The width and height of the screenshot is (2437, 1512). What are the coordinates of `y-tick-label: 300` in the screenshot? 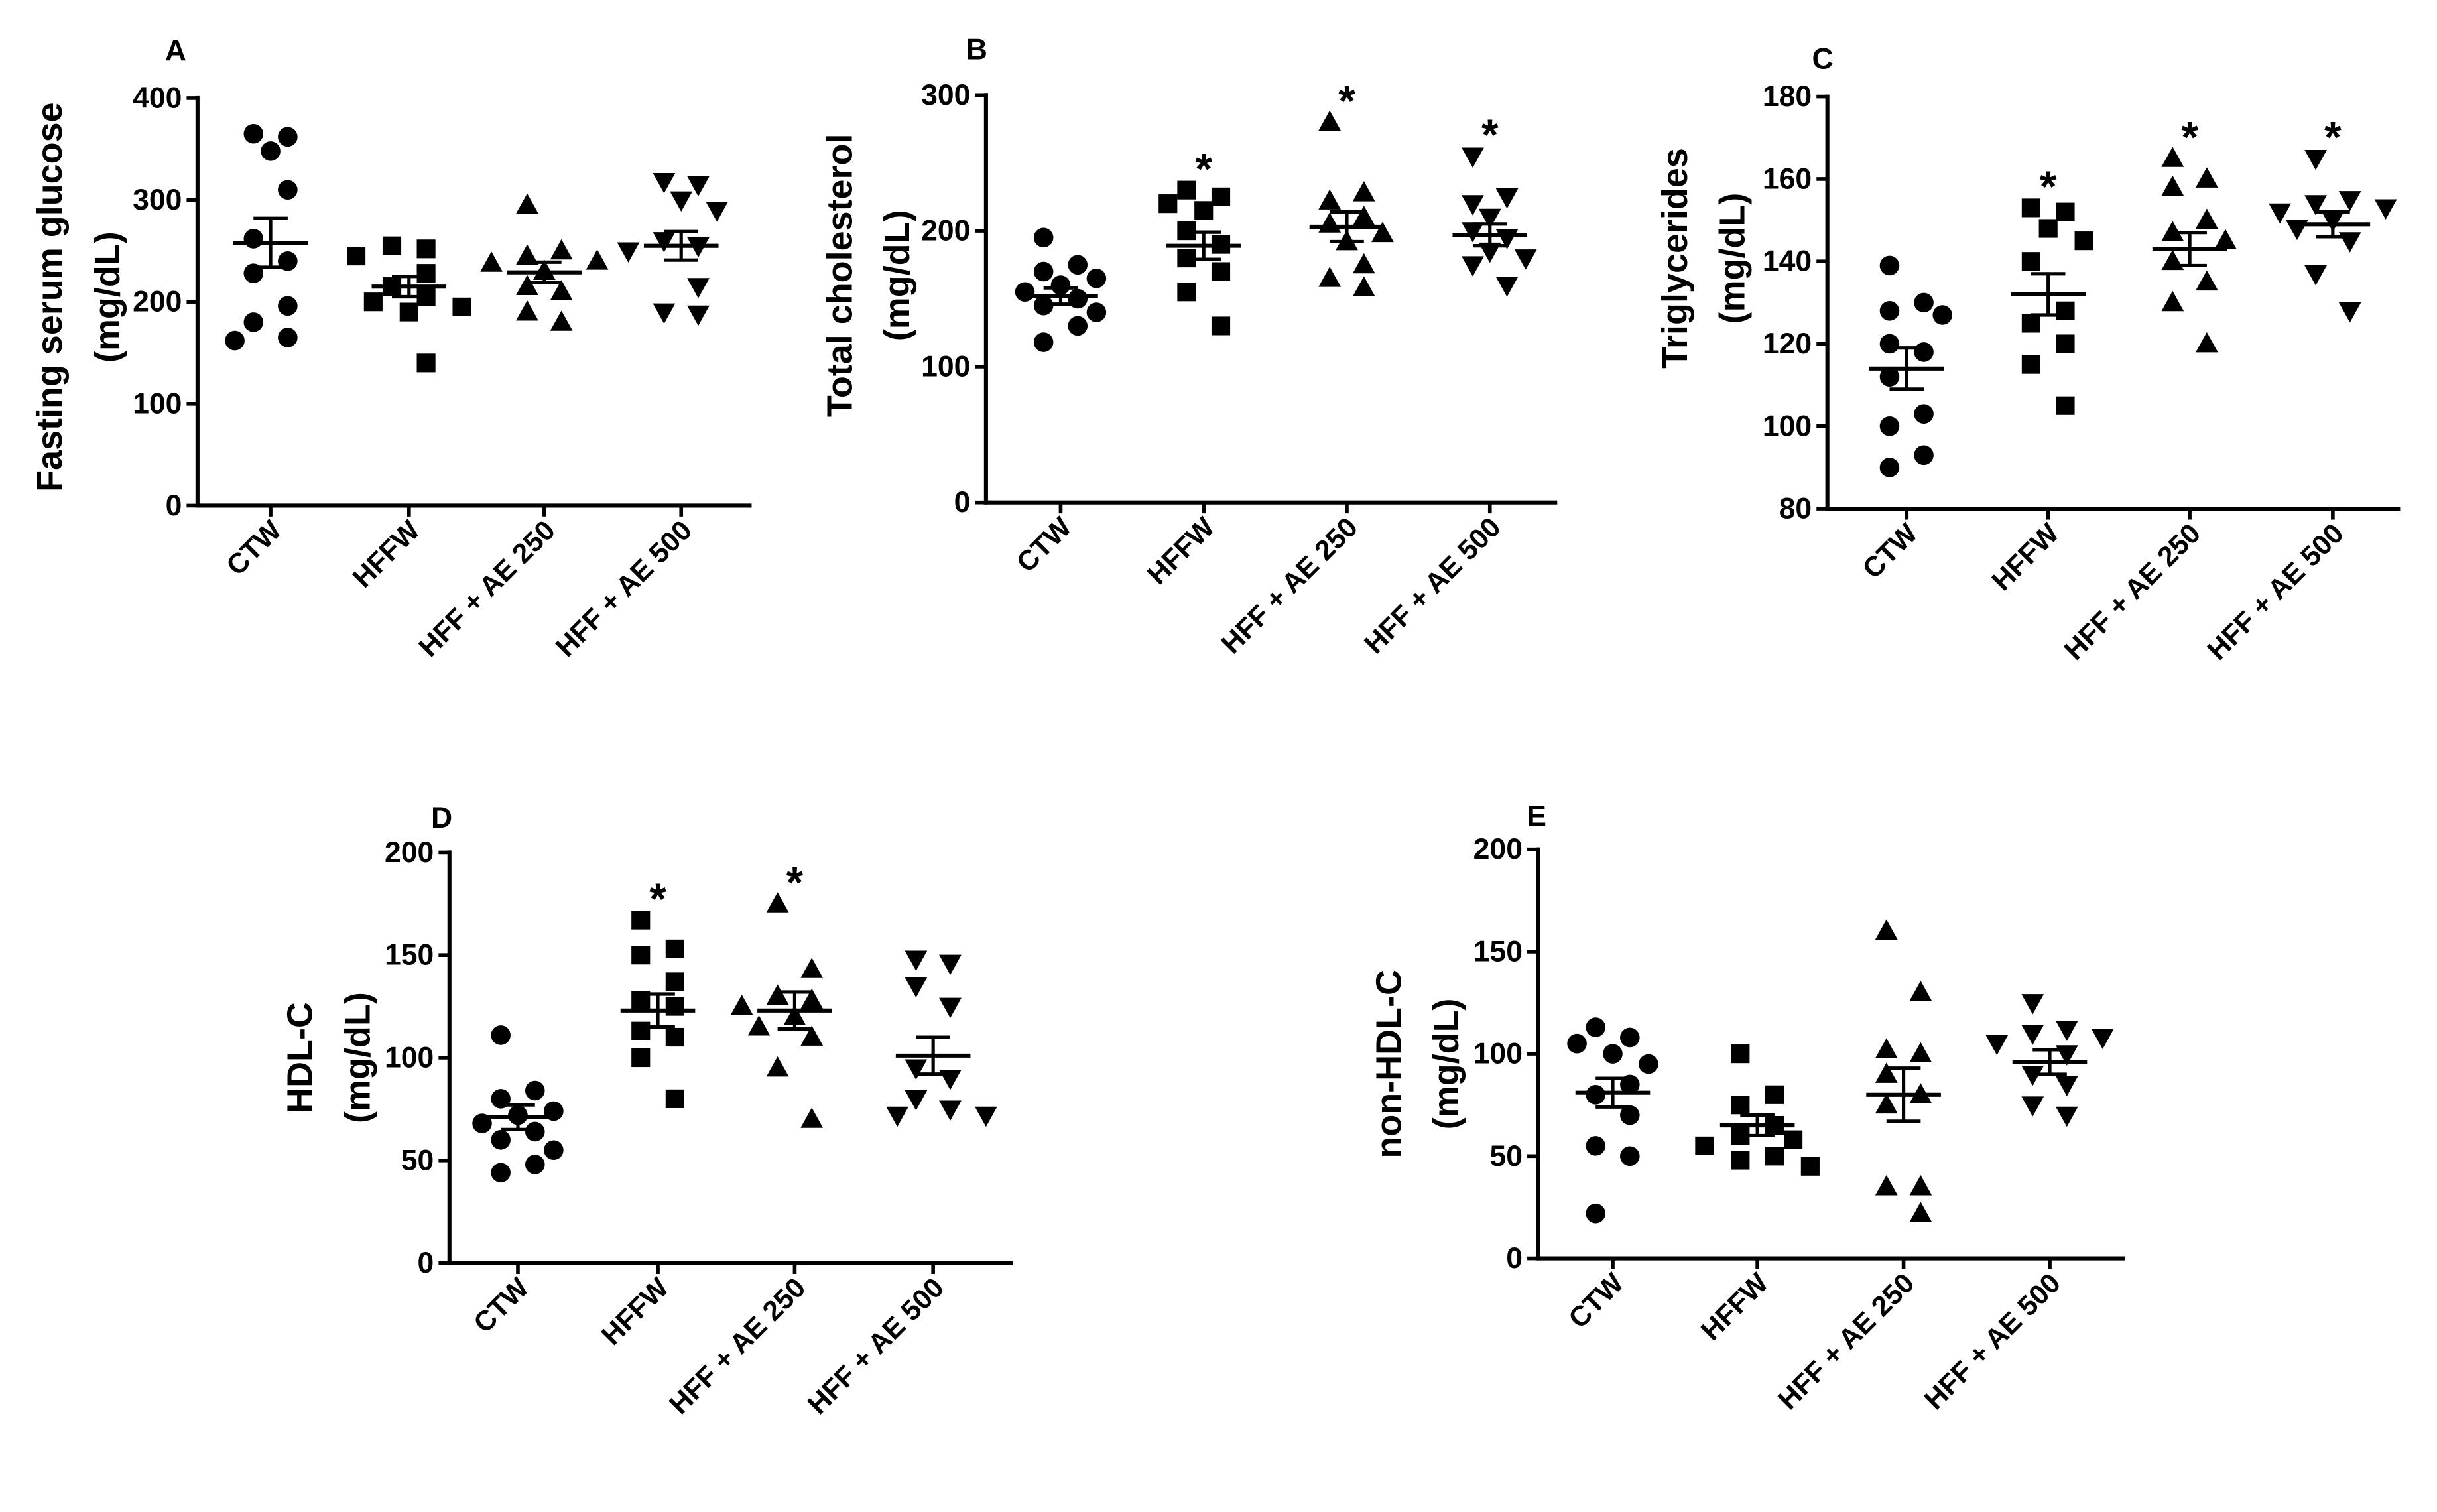 It's located at (945, 95).